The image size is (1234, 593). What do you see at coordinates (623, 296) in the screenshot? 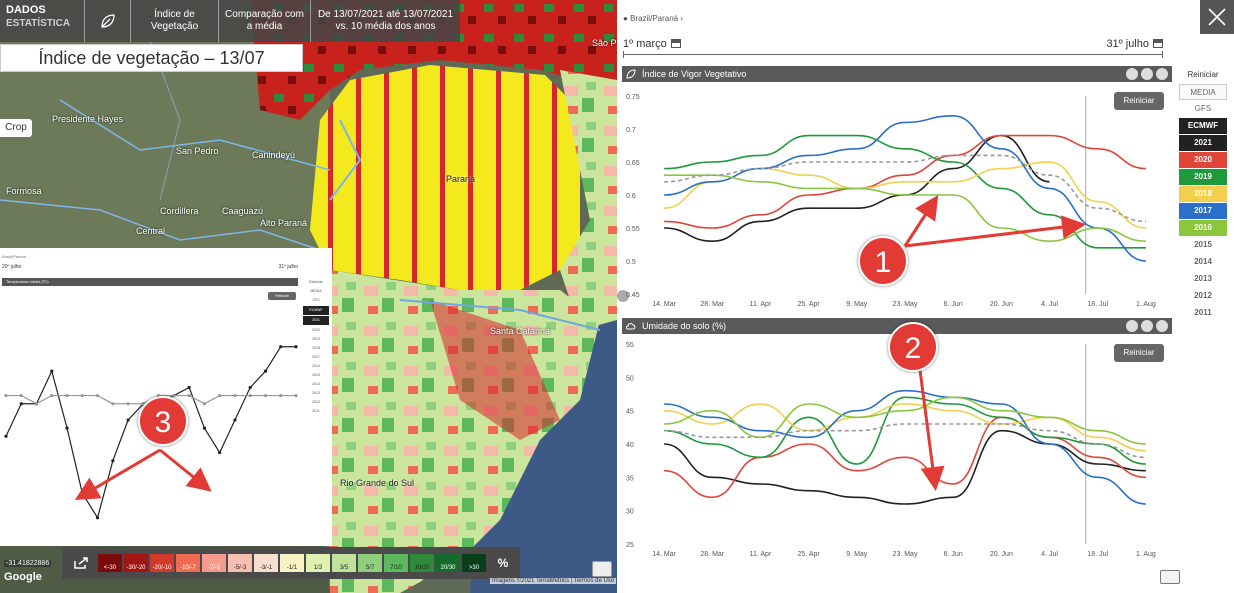
I see `collapse-handle` at bounding box center [623, 296].